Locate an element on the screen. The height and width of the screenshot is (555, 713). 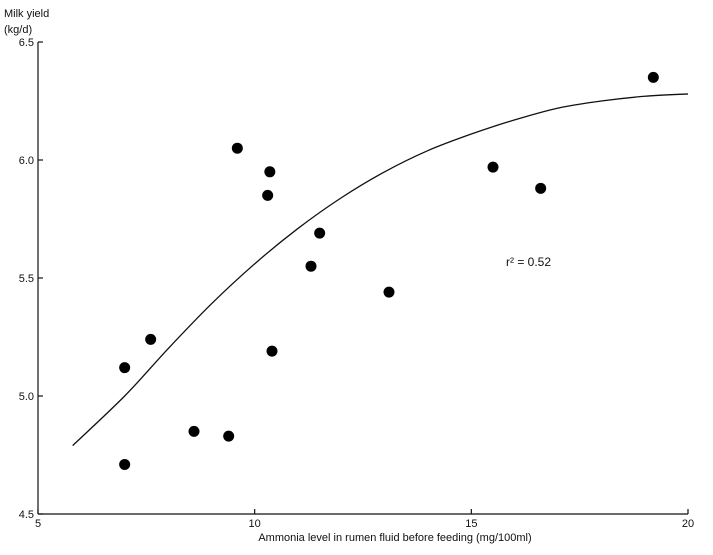
y-tick-label: 6.5 is located at coordinates (26, 43).